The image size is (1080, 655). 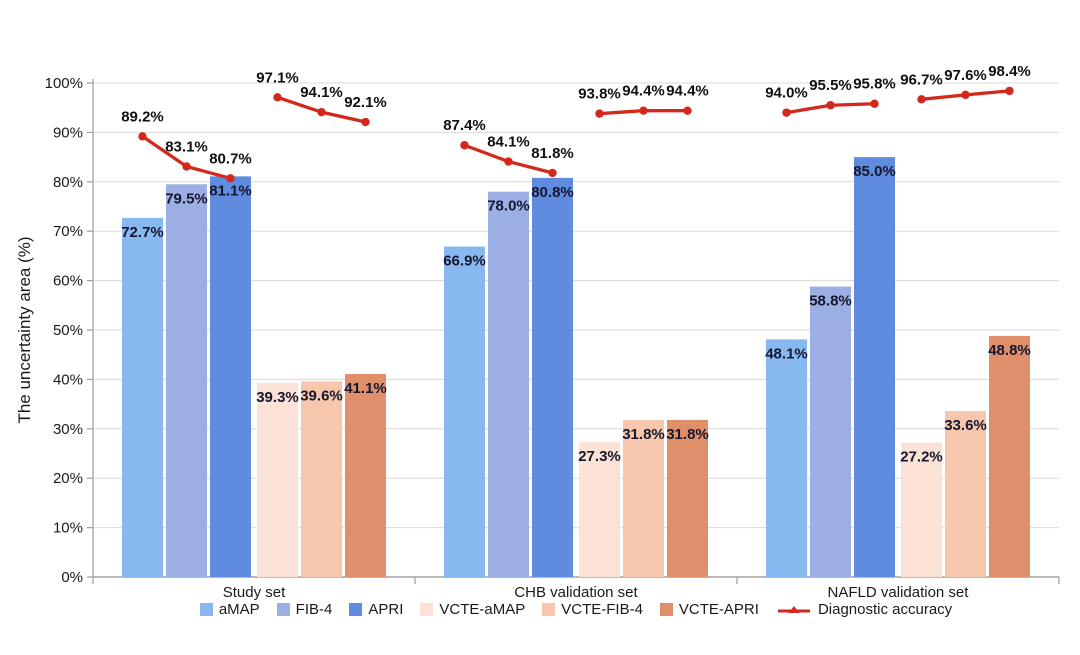 What do you see at coordinates (68, 330) in the screenshot?
I see `y-tick-label: 50%` at bounding box center [68, 330].